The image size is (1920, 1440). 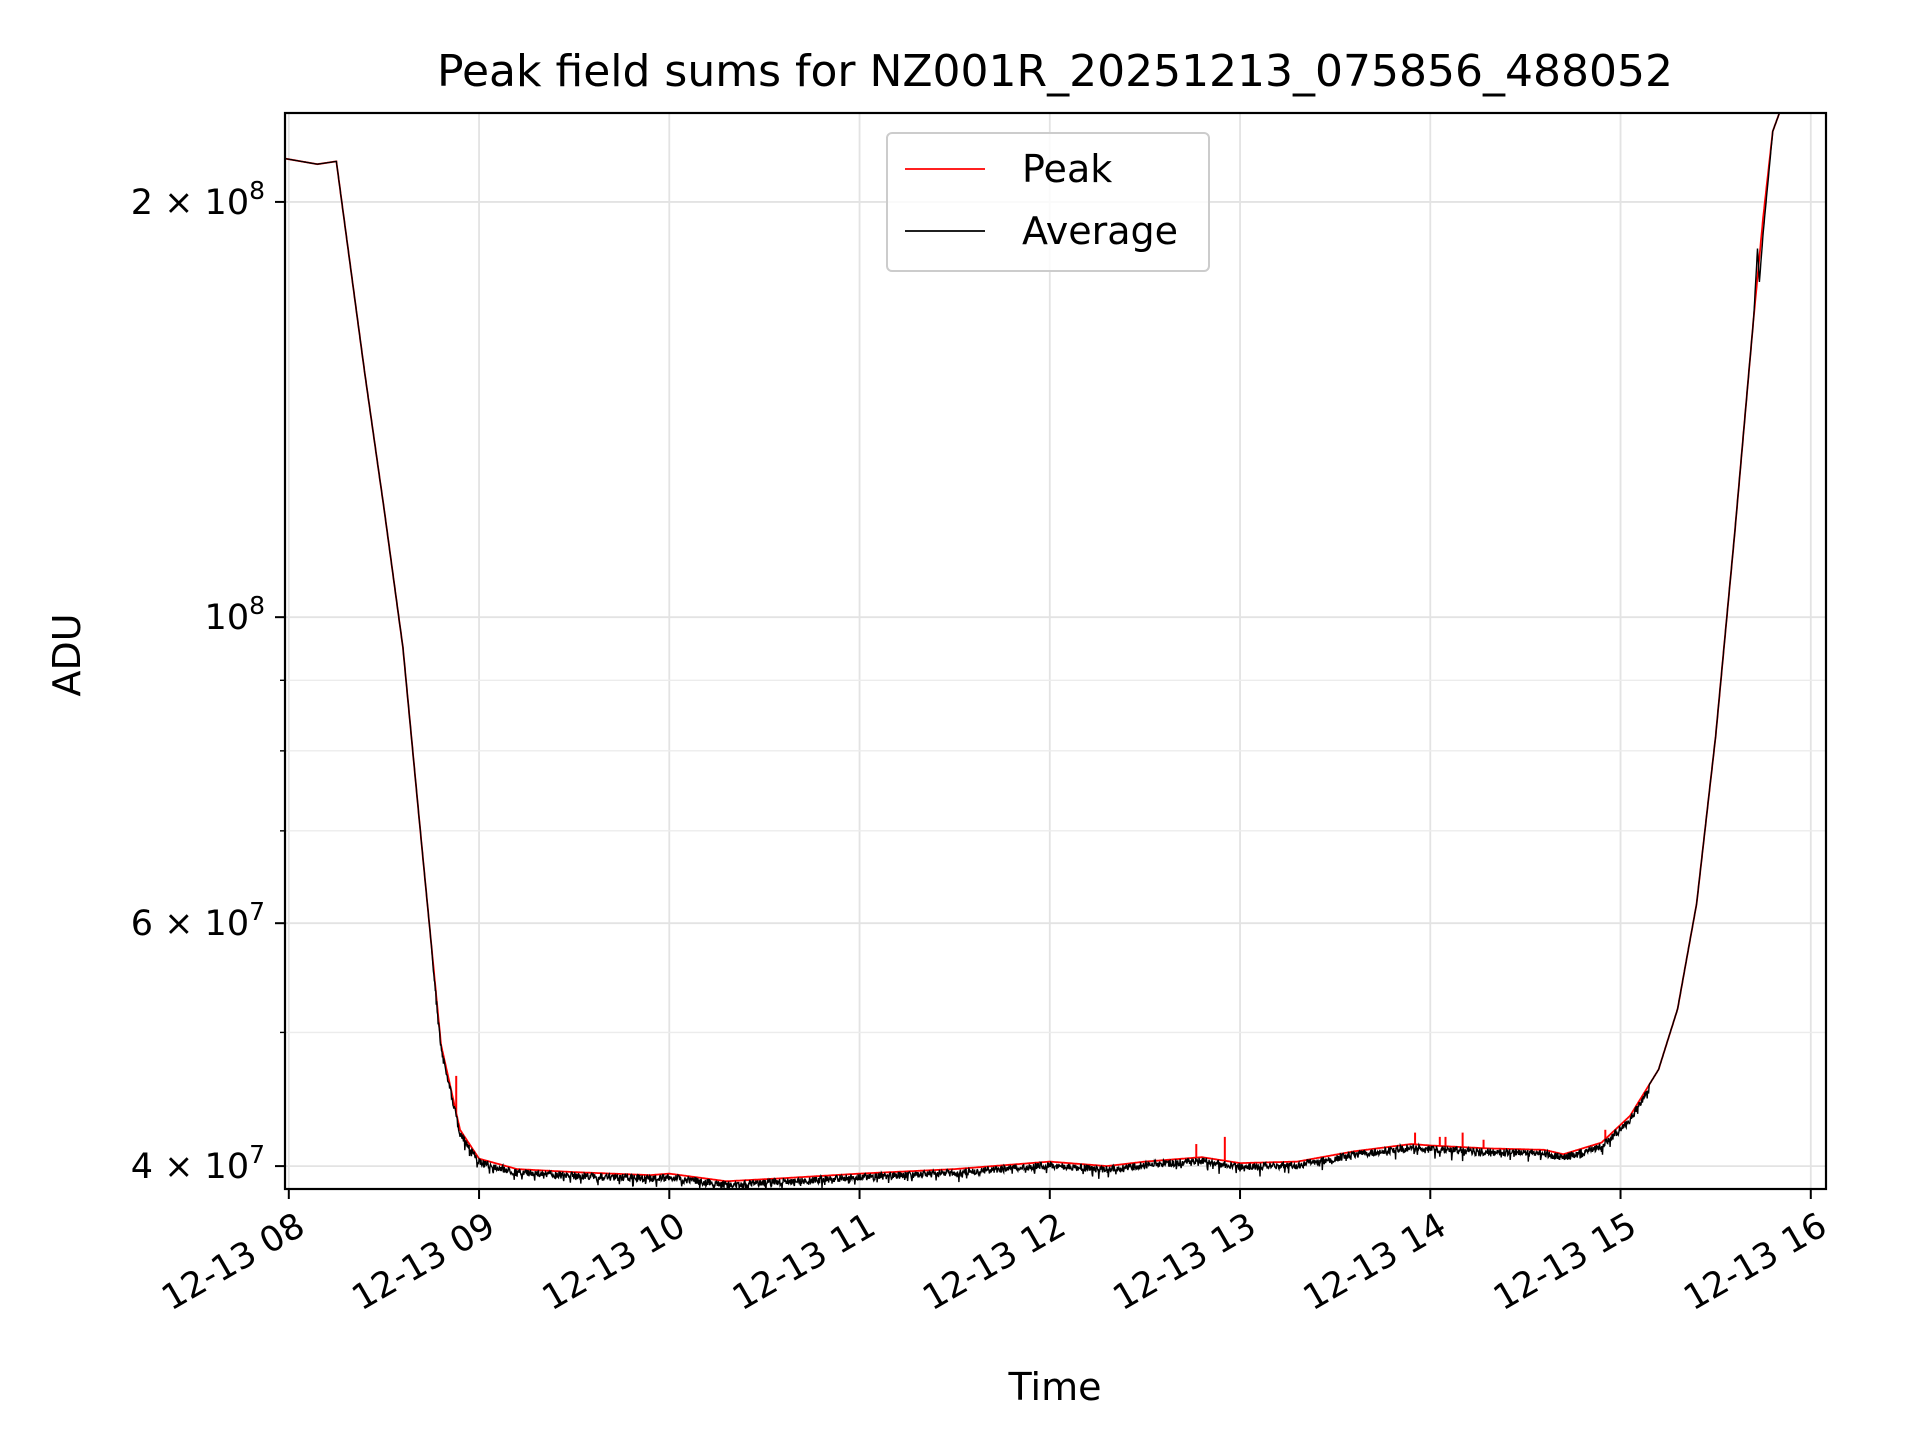 What do you see at coordinates (190, 203) in the screenshot?
I see `y-tick-label-base: 2 × 10` at bounding box center [190, 203].